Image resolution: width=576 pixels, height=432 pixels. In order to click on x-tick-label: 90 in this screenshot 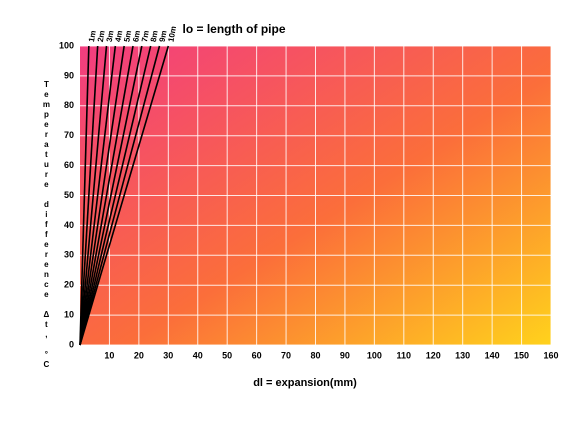, I will do `click(345, 355)`.